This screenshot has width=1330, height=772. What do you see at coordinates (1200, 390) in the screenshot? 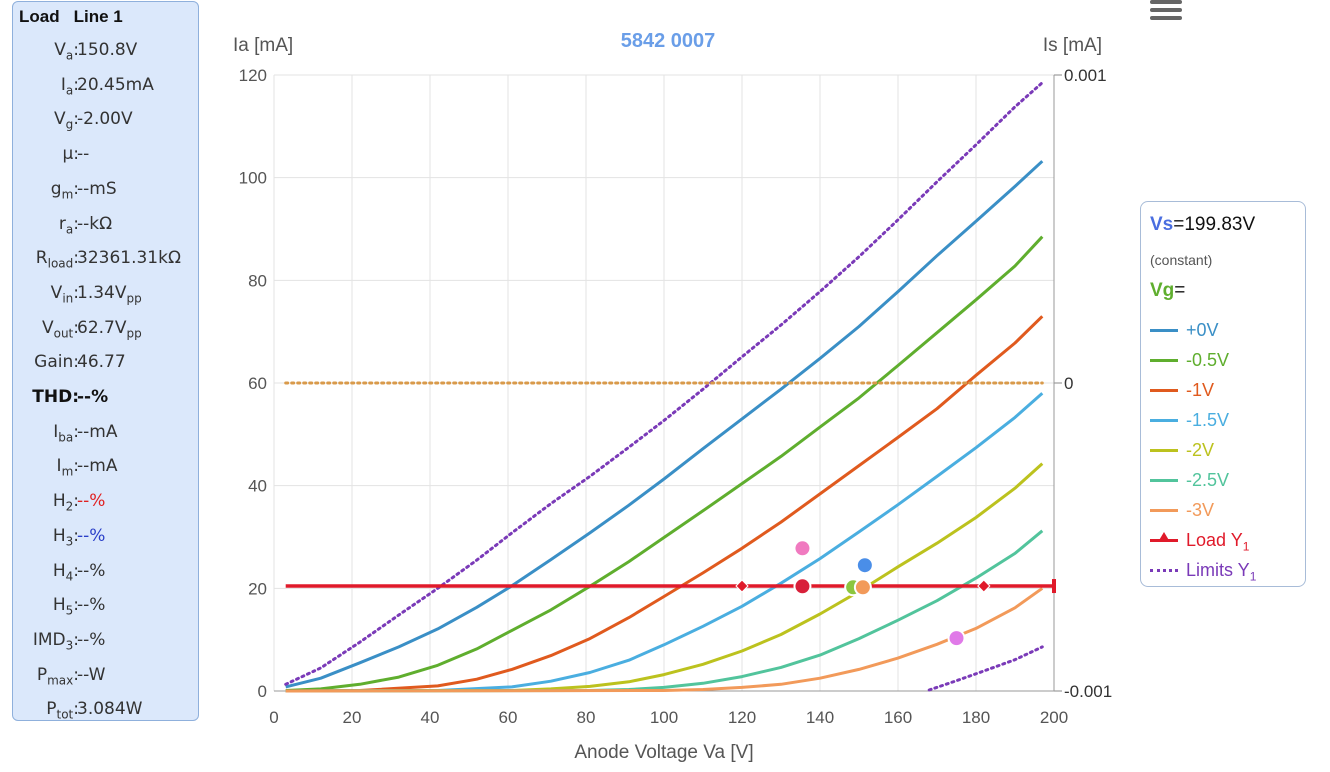
I see `legend-label: -1V` at bounding box center [1200, 390].